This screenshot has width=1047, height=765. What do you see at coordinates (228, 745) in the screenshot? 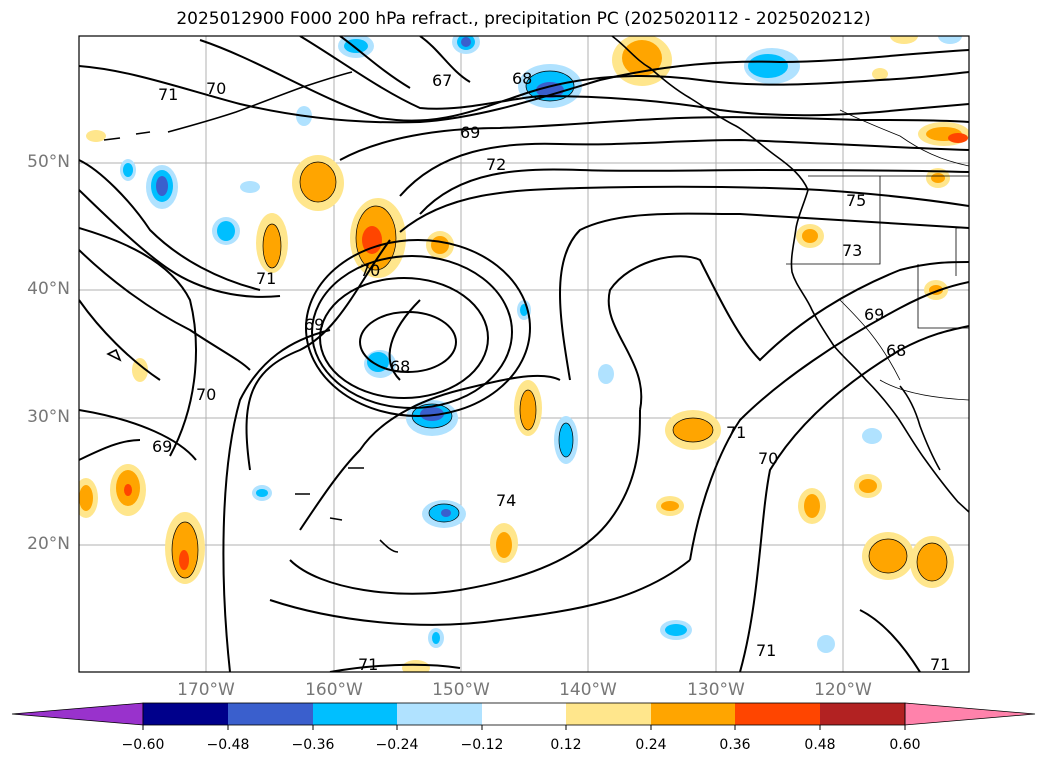
I see `colorbar-tick-label: −0.48` at bounding box center [228, 745].